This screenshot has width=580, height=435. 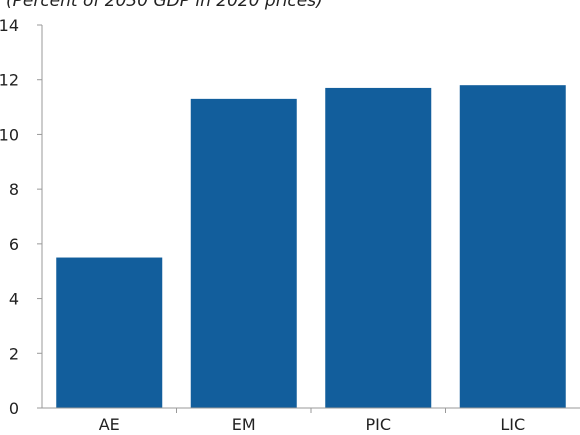 What do you see at coordinates (14, 189) in the screenshot?
I see `y-tick-label: 8` at bounding box center [14, 189].